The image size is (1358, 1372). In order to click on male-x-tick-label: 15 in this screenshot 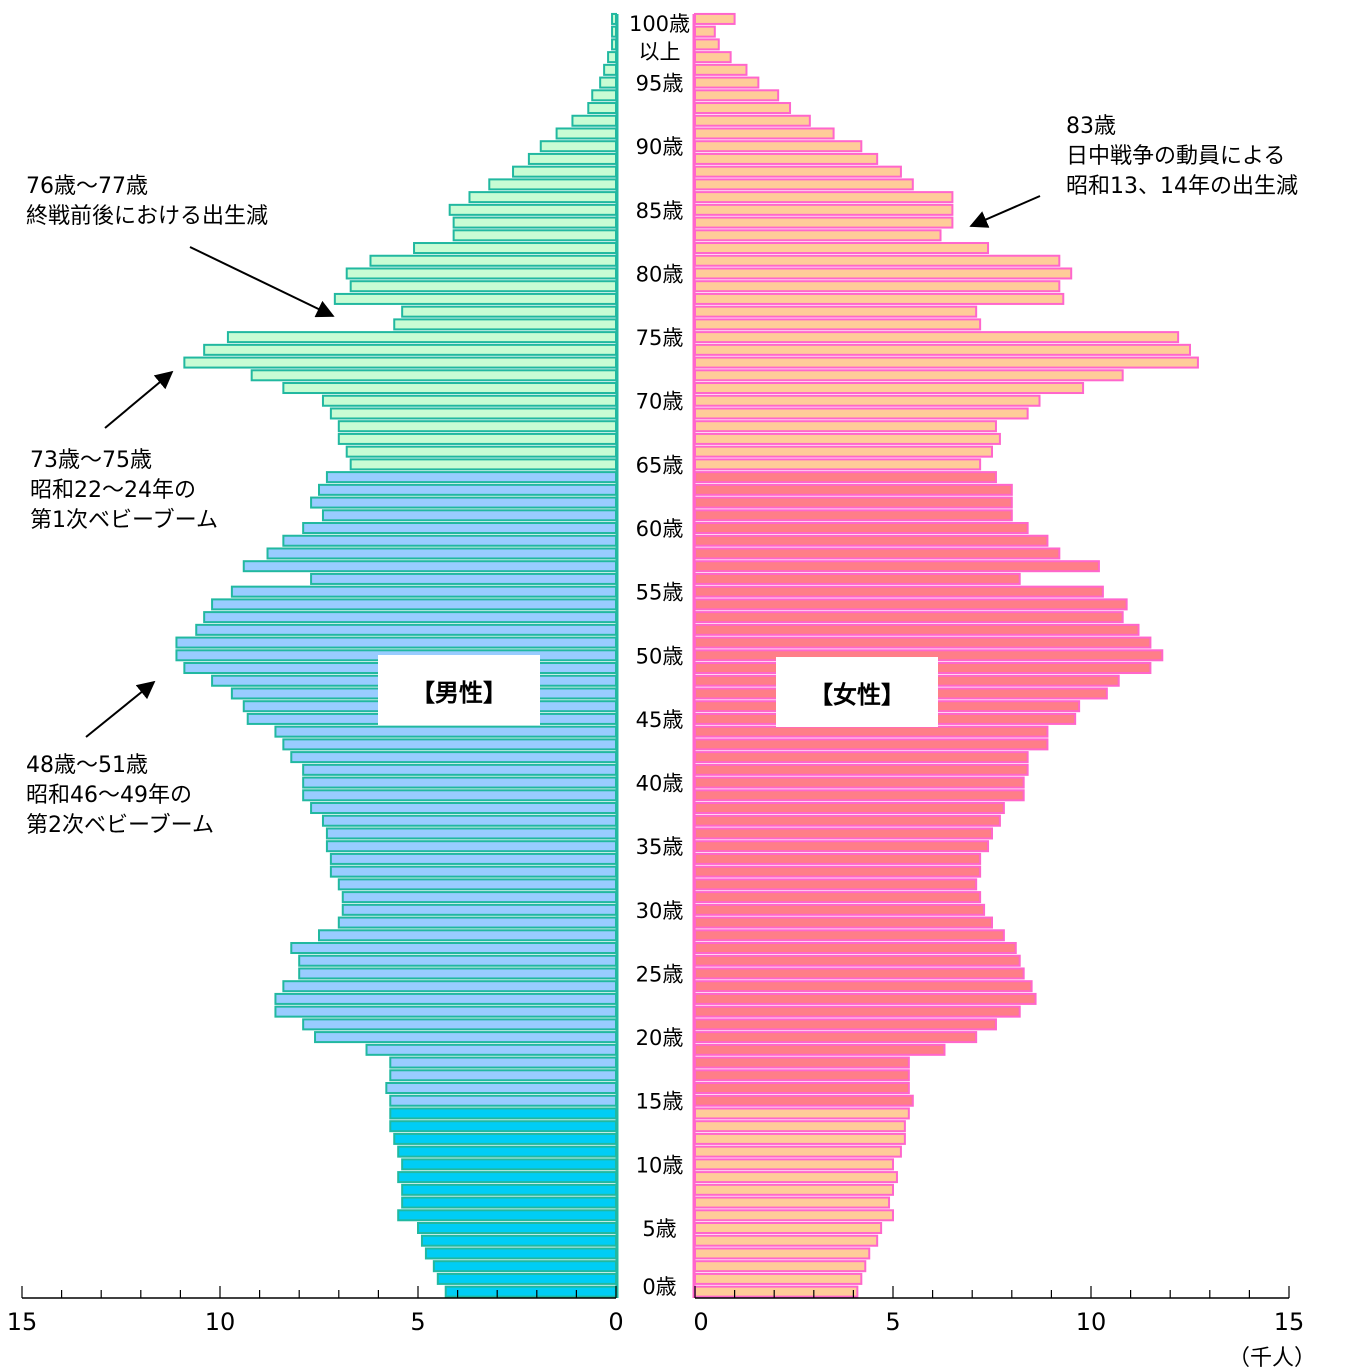, I will do `click(22, 1322)`.